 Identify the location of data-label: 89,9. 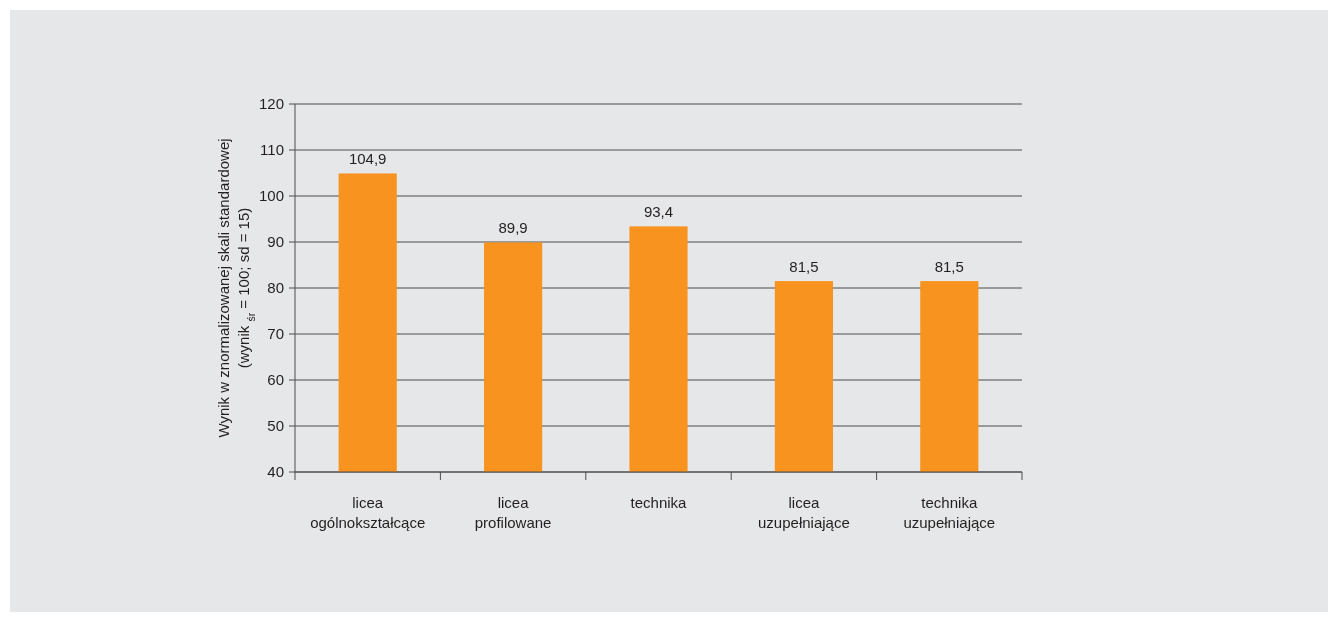
(513, 228).